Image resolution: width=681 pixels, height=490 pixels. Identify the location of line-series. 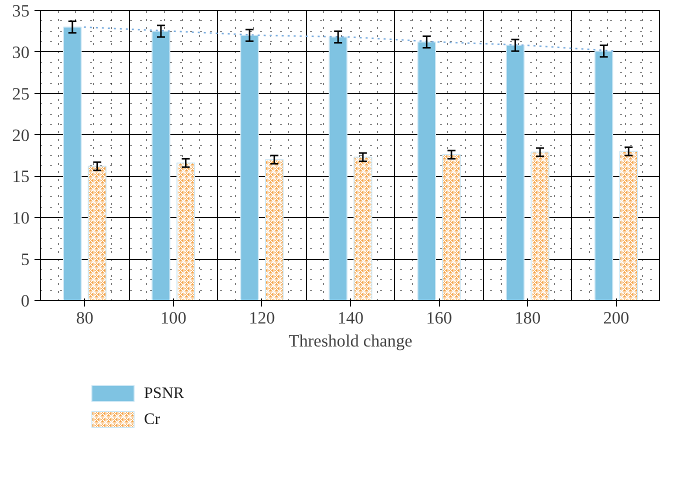
(349, 39).